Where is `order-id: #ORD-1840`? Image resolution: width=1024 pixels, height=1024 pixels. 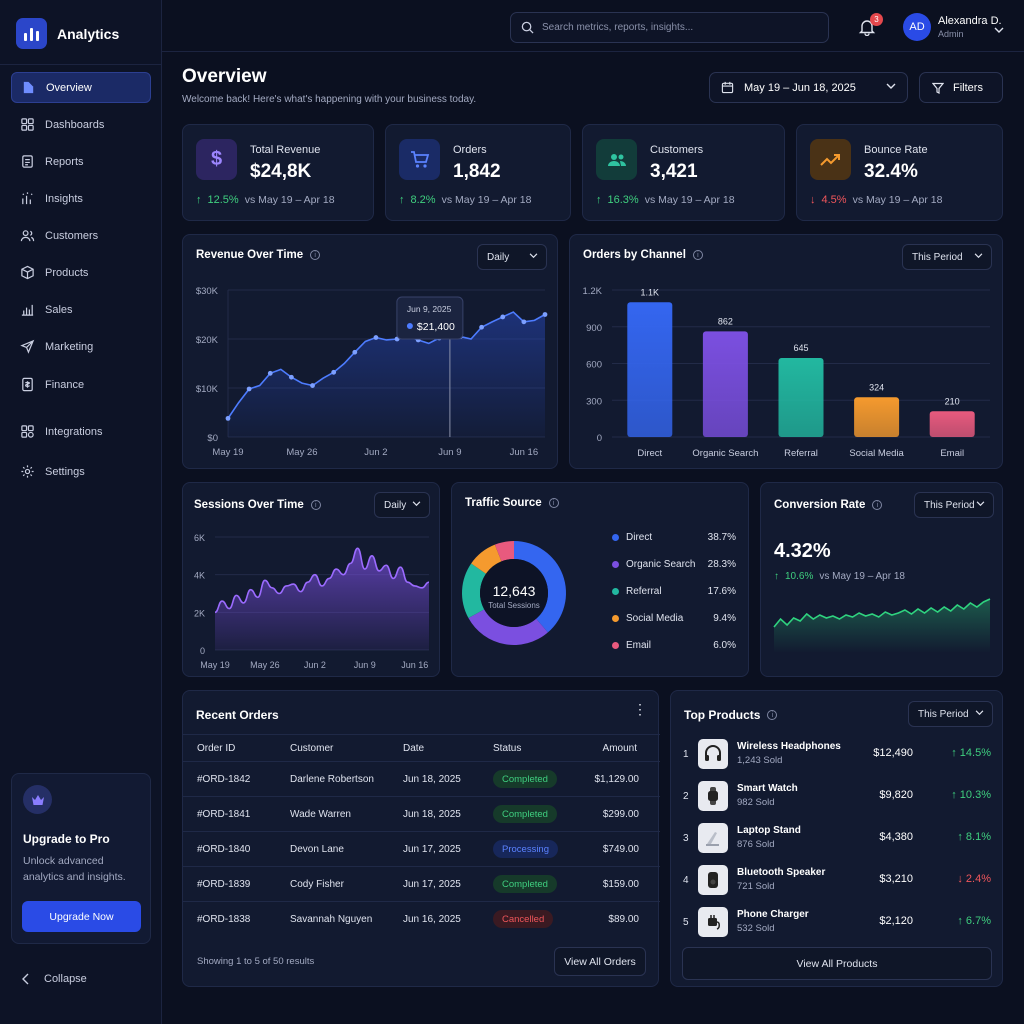 order-id: #ORD-1840 is located at coordinates (224, 849).